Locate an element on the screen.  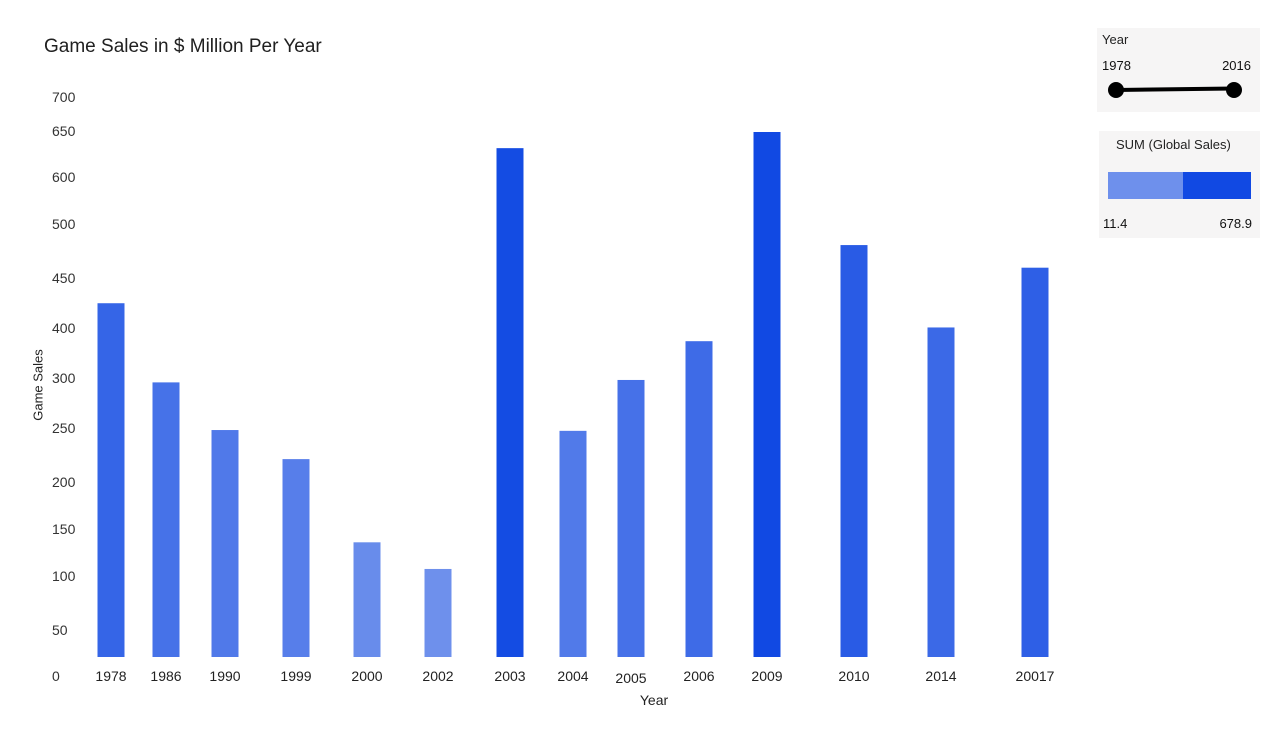
x-tick-label: 1978 is located at coordinates (111, 676).